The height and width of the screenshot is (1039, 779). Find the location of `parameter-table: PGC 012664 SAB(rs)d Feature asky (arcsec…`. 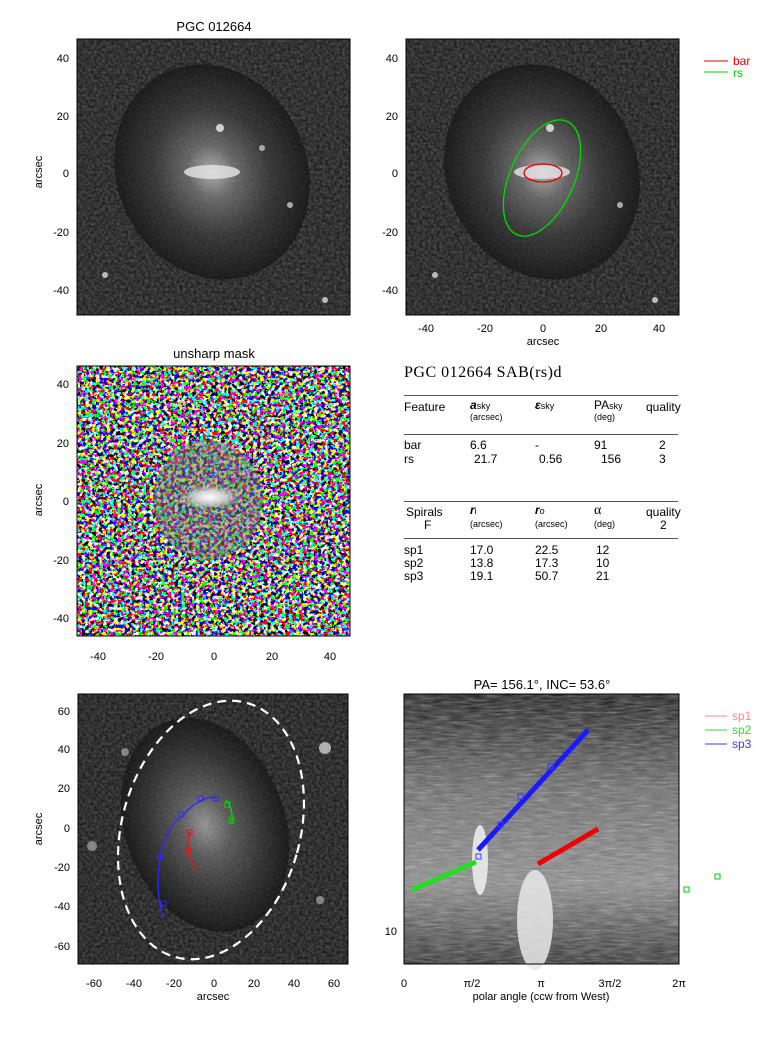

parameter-table: PGC 012664 SAB(rs)d Feature asky (arcsec… is located at coordinates (542, 473).